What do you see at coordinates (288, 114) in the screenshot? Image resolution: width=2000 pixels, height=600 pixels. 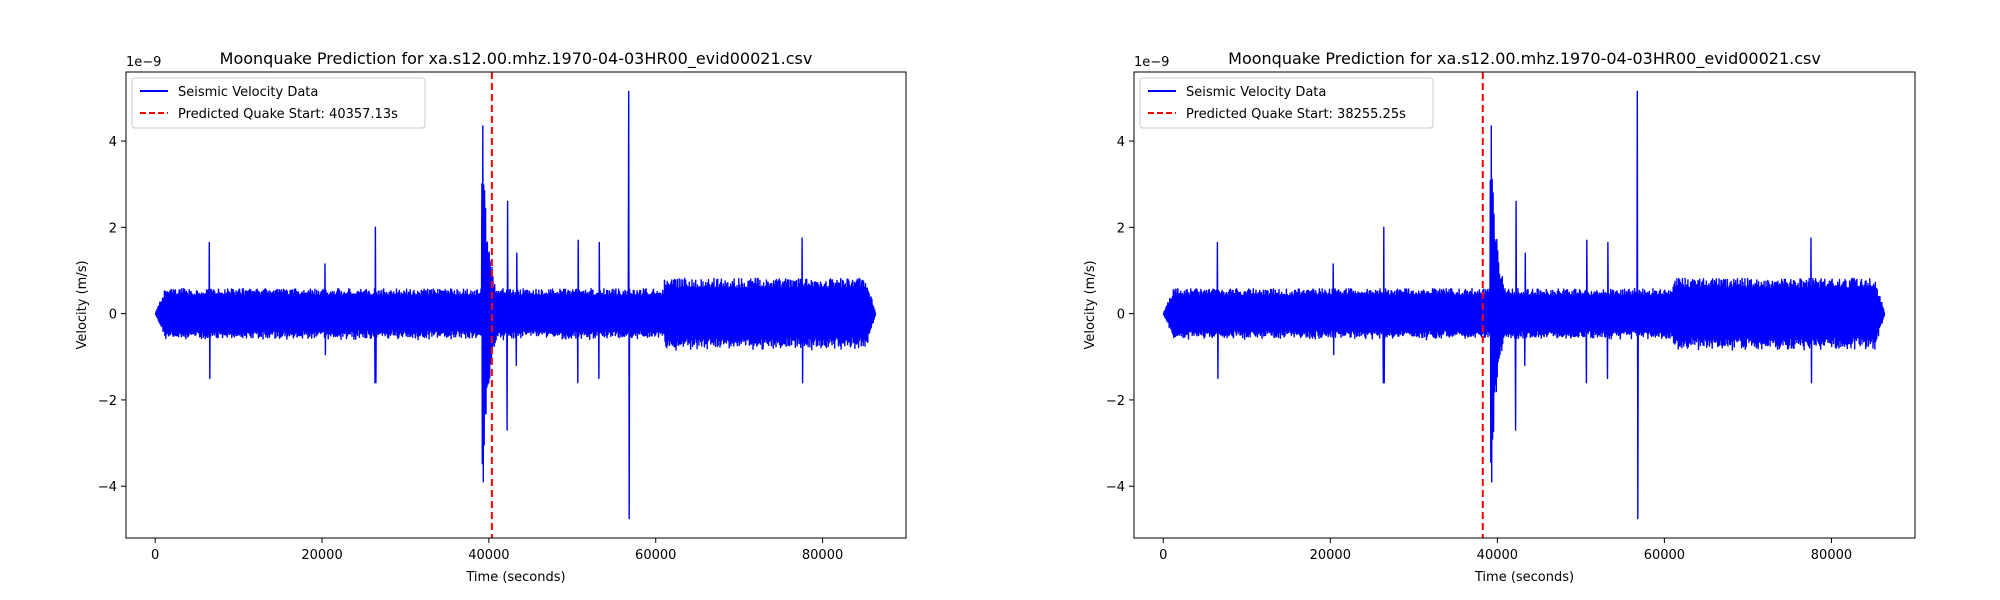 I see `legend-label-predicted: Predicted Quake Start: 40357.13s` at bounding box center [288, 114].